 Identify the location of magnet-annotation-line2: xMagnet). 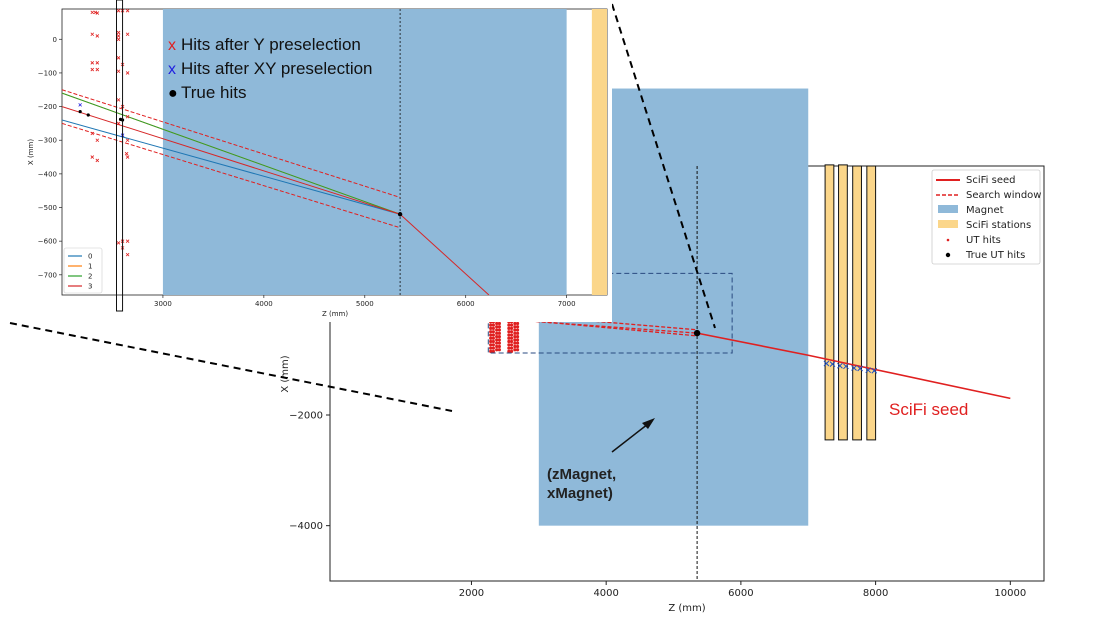
(580, 493).